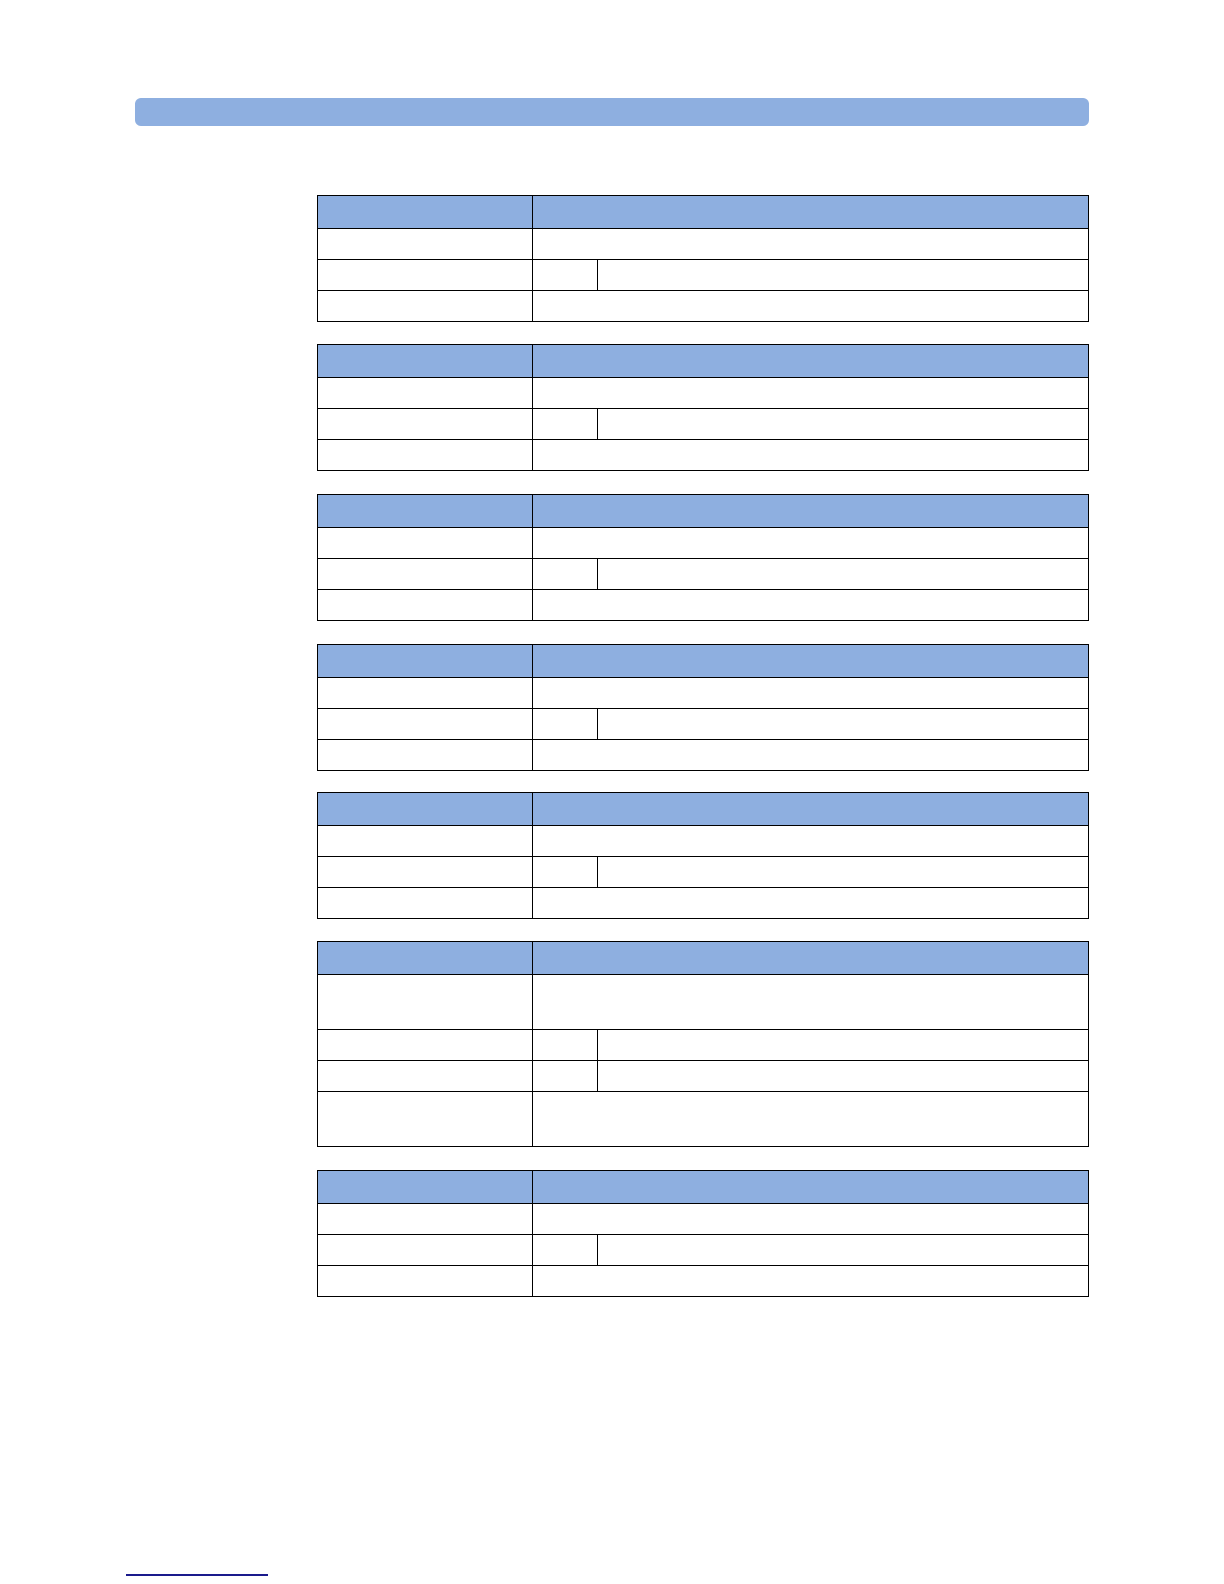 Image resolution: width=1224 pixels, height=1584 pixels. I want to click on section-header-bar, so click(612, 112).